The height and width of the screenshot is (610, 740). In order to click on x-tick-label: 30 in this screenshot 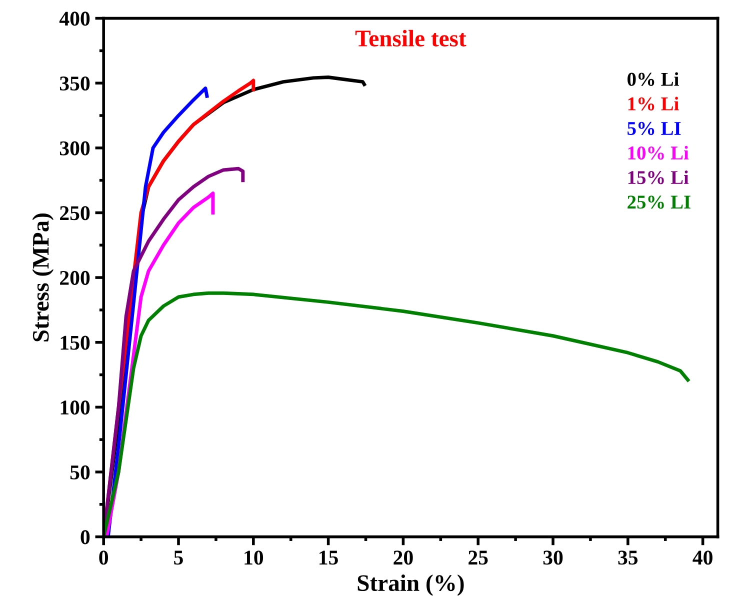, I will do `click(553, 557)`.